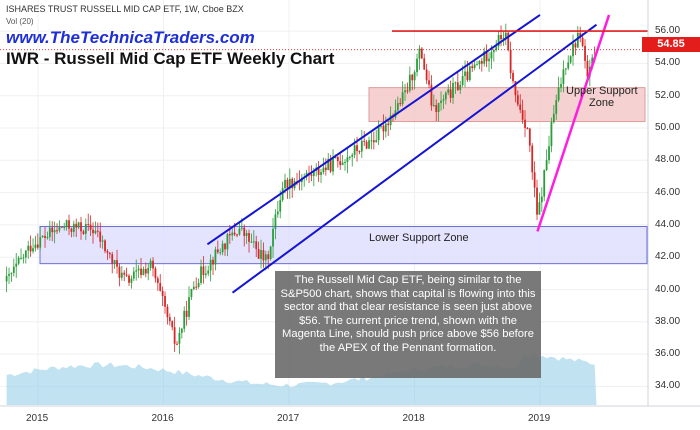 The width and height of the screenshot is (700, 430). I want to click on y-tick-label: 44.00, so click(668, 224).